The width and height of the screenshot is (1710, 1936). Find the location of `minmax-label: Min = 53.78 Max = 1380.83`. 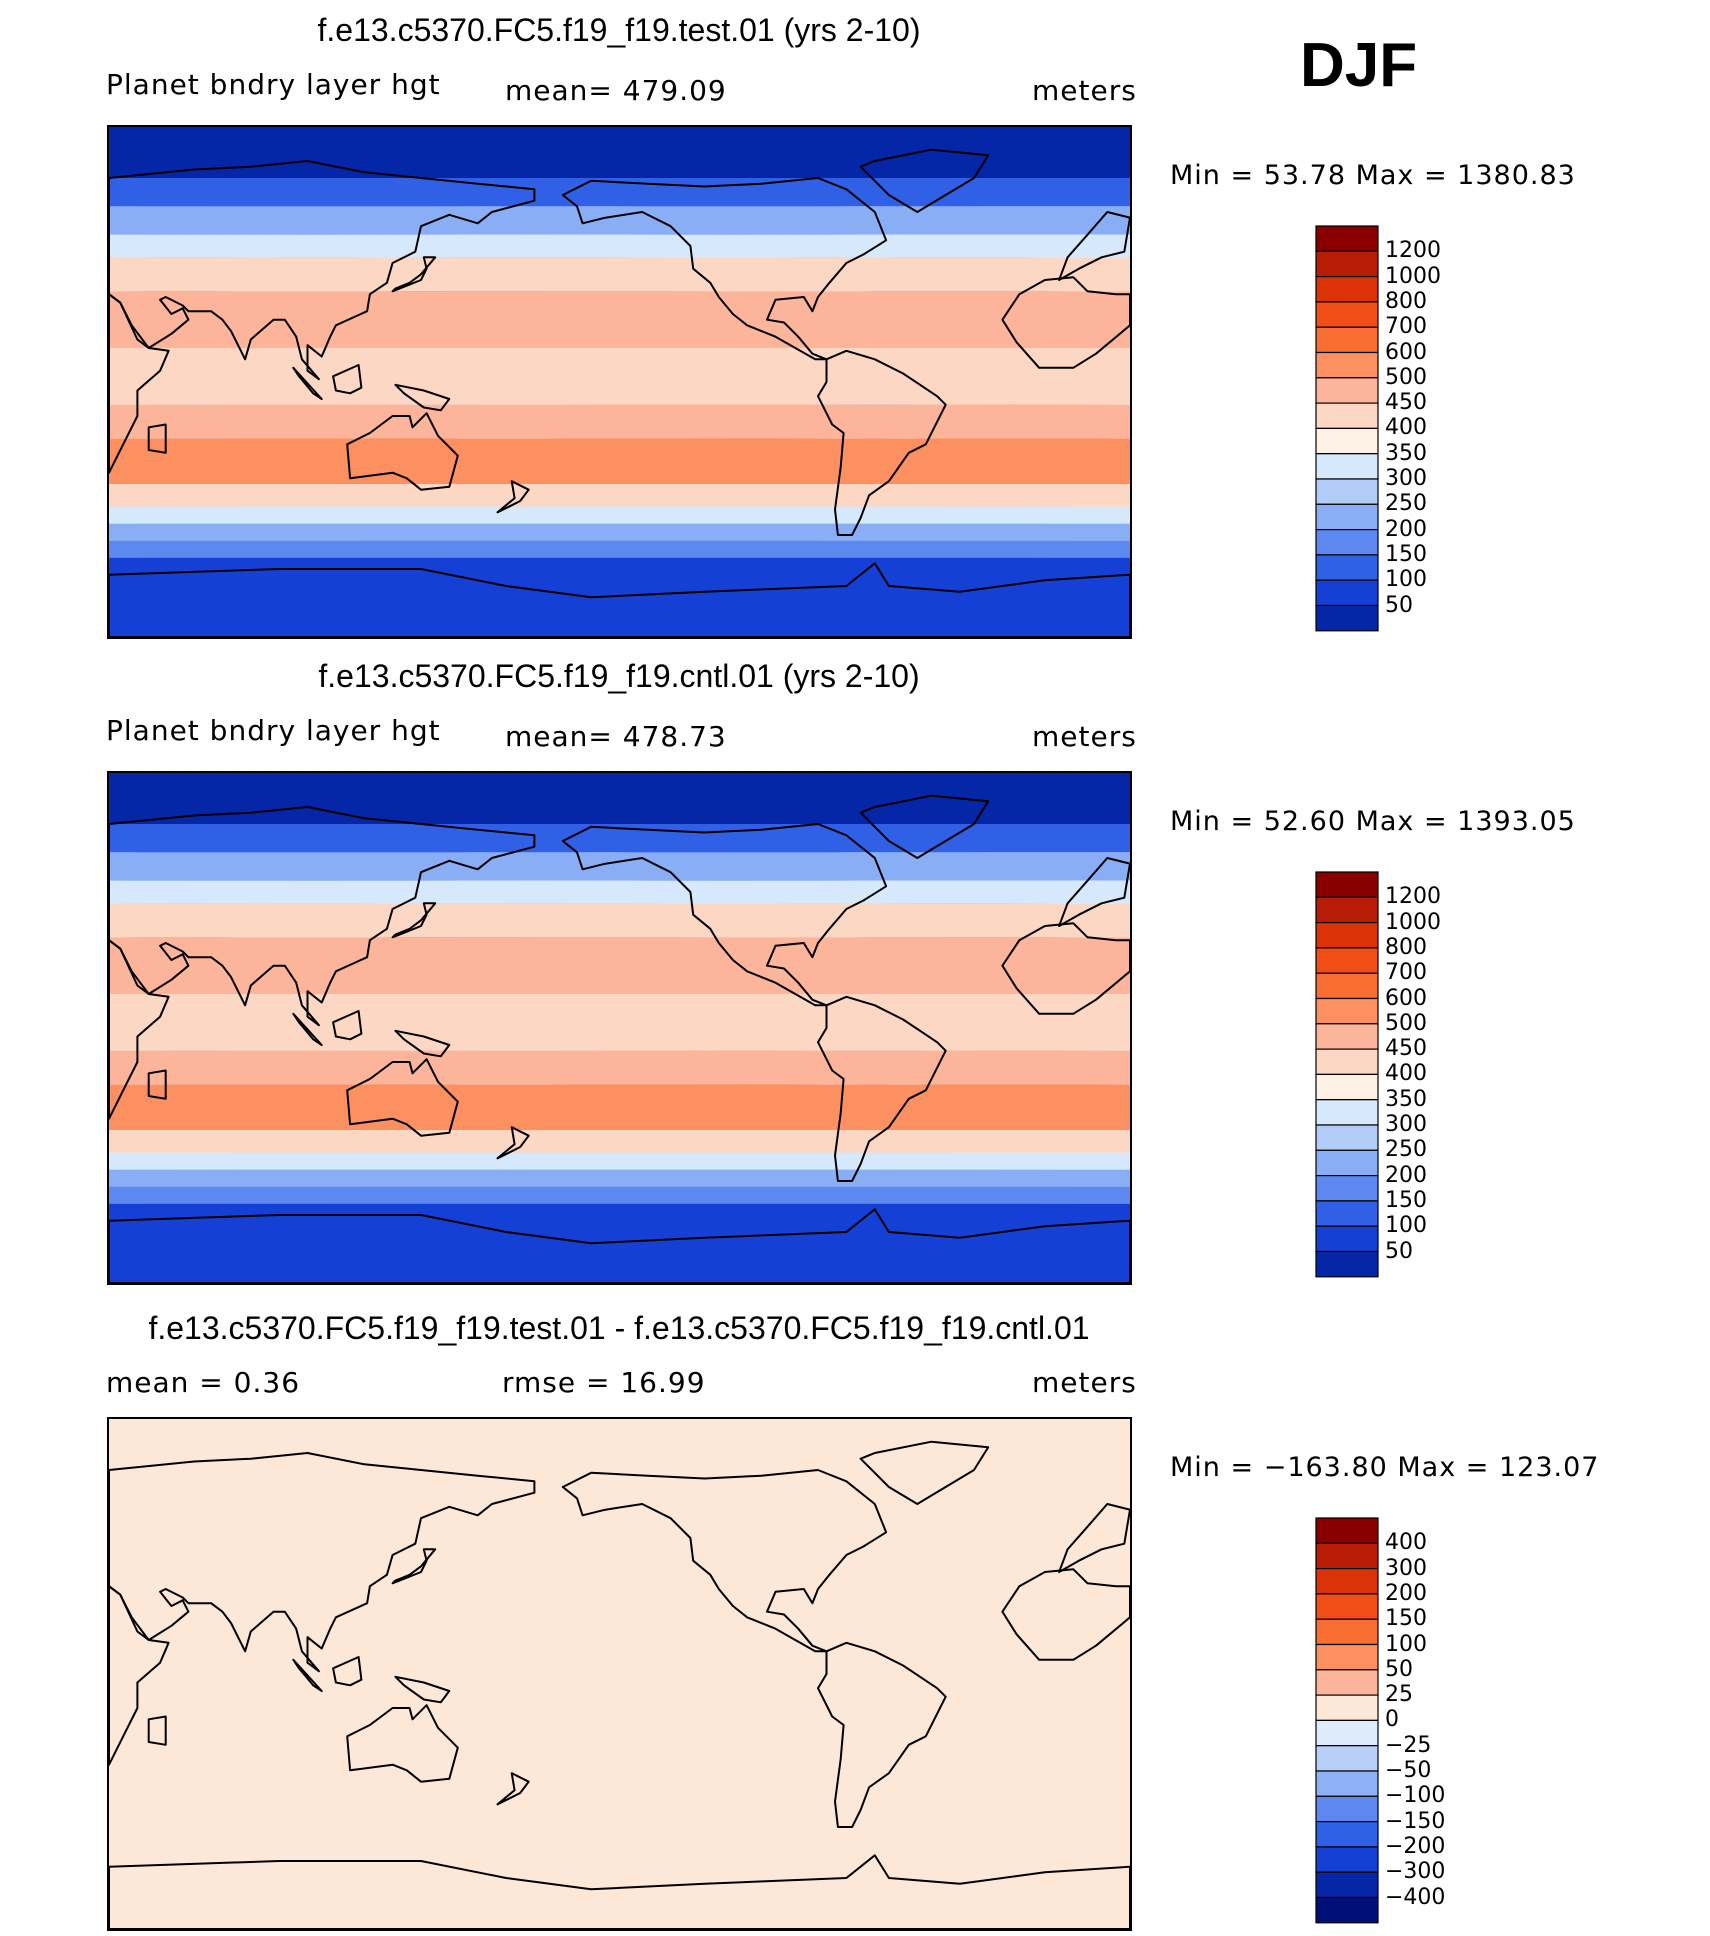

minmax-label: Min = 53.78 Max = 1380.83 is located at coordinates (1373, 175).